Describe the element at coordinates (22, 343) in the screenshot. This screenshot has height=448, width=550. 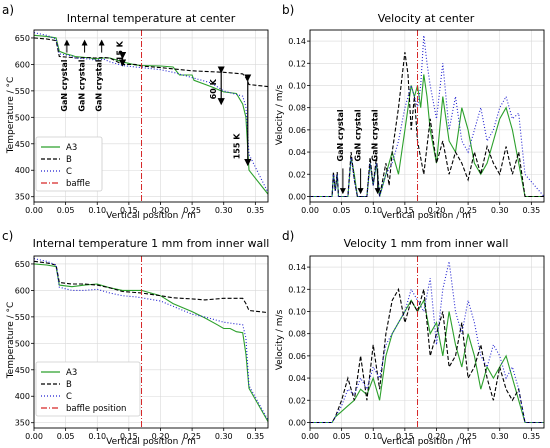
I see `y-tick-label: 500` at that location.